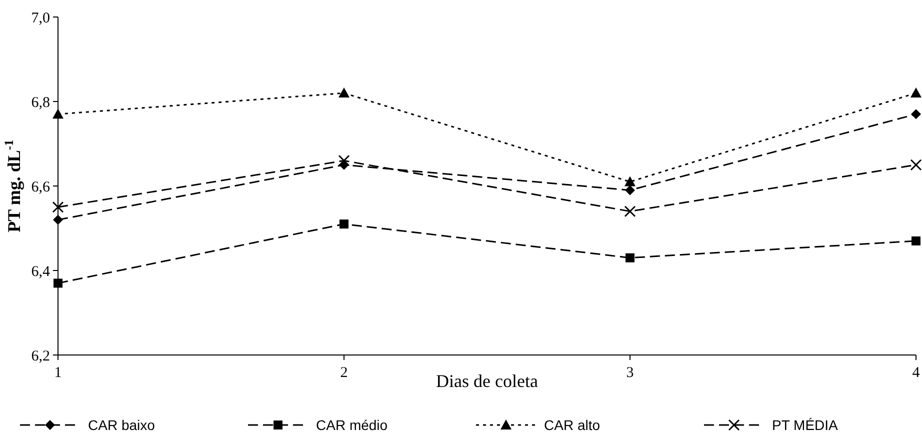 This screenshot has width=922, height=437. Describe the element at coordinates (40, 356) in the screenshot. I see `y-tick-label: 6,2` at that location.